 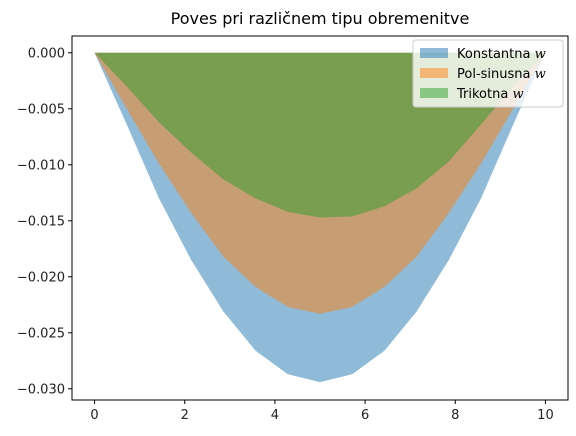 I want to click on y-tick-label: −0.010, so click(x=41, y=165).